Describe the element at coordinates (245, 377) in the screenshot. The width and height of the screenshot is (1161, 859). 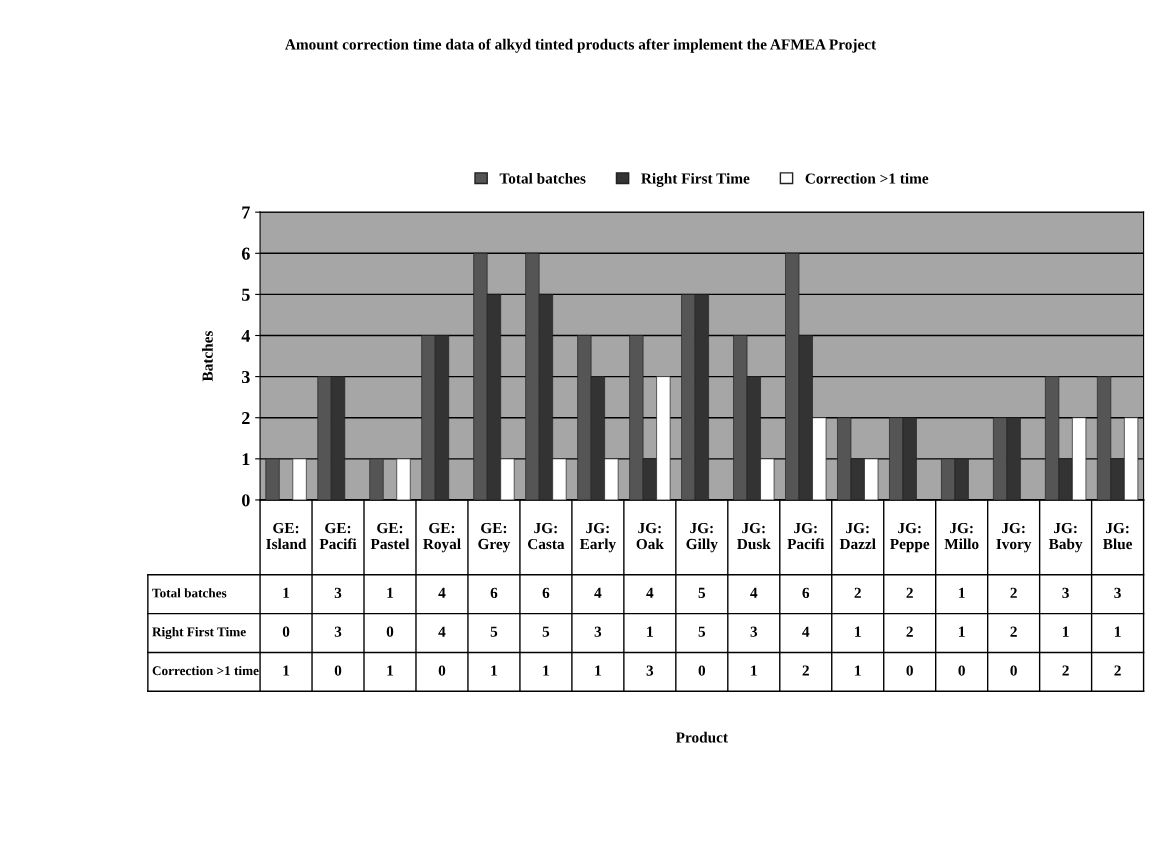
I see `y-tick-label: 3` at that location.